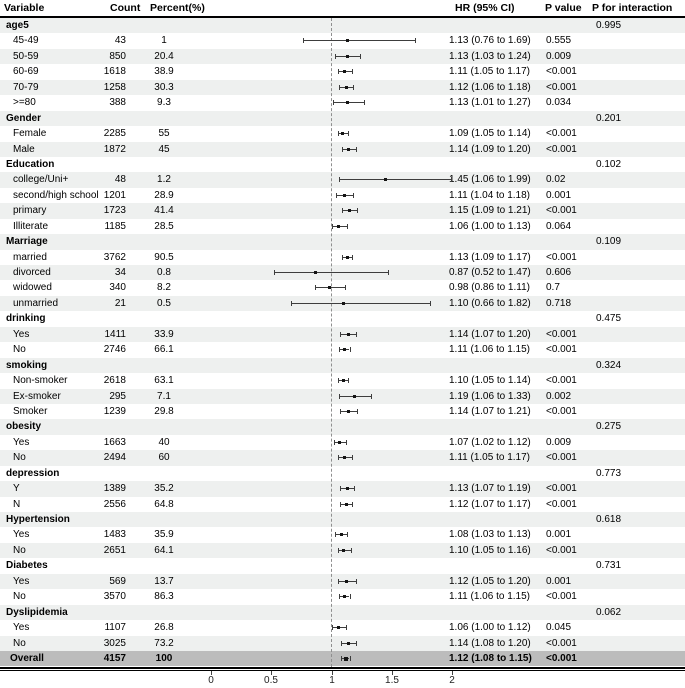 This screenshot has width=685, height=688. Describe the element at coordinates (342, 411) in the screenshot. I see `forest-item-row: Smoker 1239 29.8 1.14 (1.07 to 1.21) <0.001` at that location.